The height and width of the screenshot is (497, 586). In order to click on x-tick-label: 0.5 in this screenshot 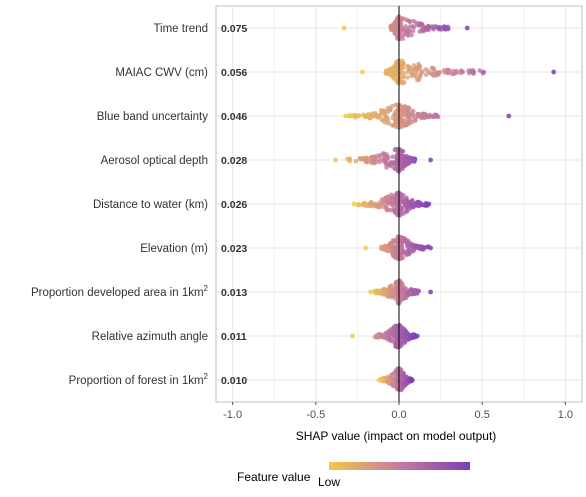, I will do `click(482, 415)`.